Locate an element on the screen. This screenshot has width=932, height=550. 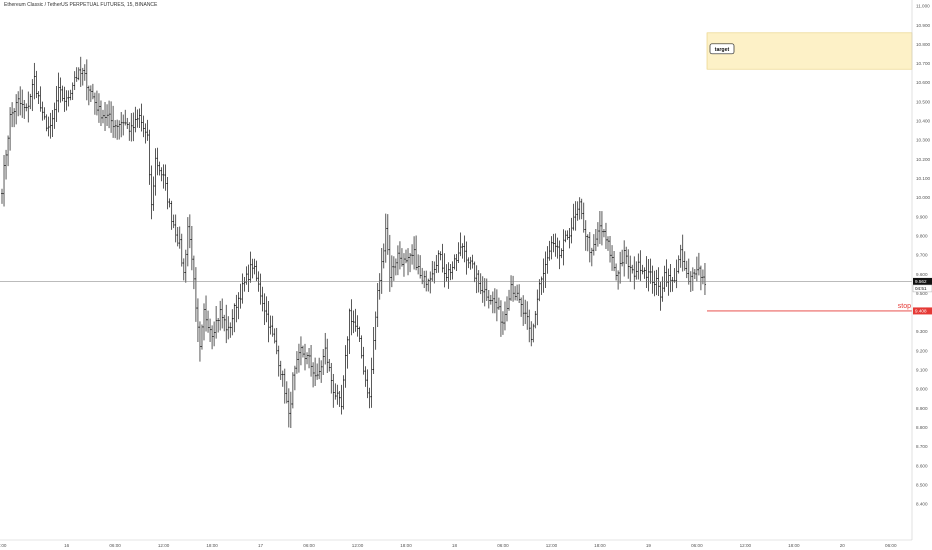
x-tick-label: 06:00 is located at coordinates (309, 545).